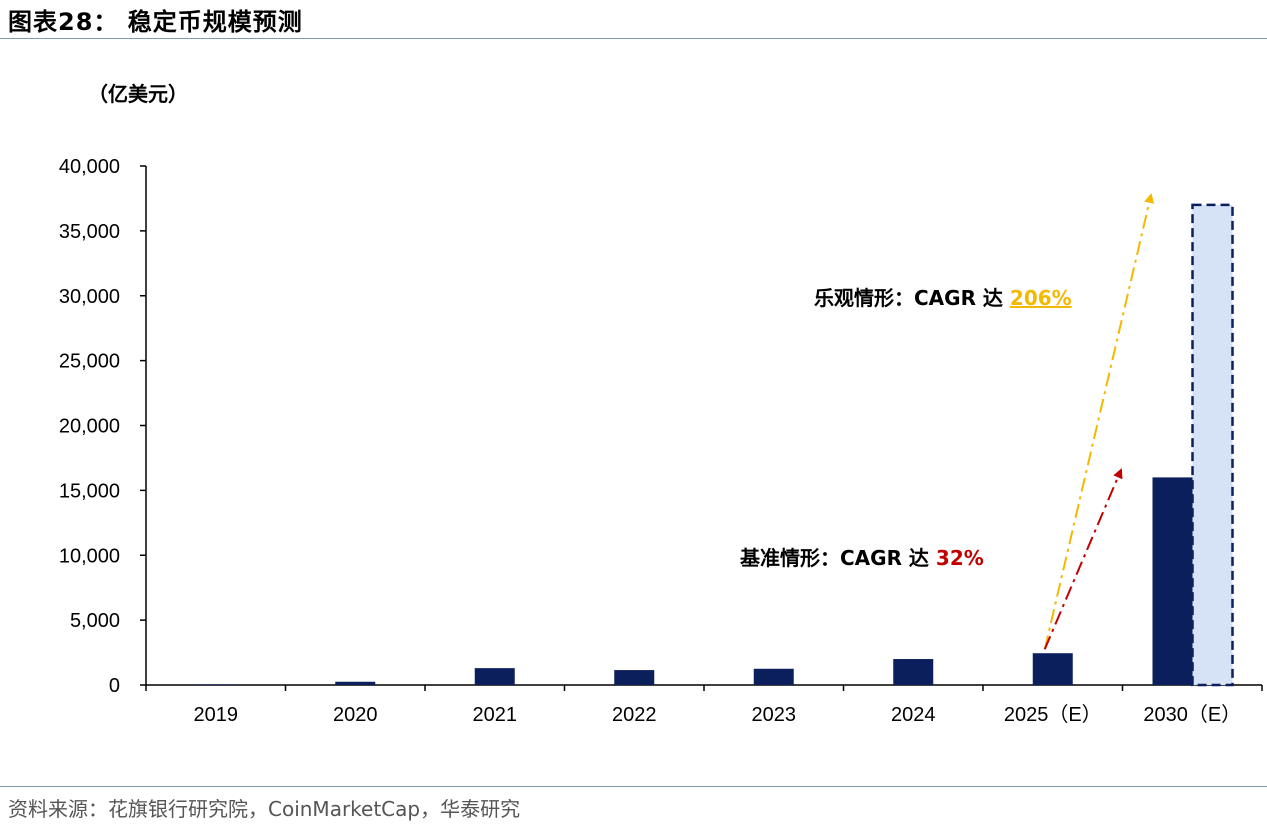  I want to click on y-tick-label: 30,000, so click(89, 297).